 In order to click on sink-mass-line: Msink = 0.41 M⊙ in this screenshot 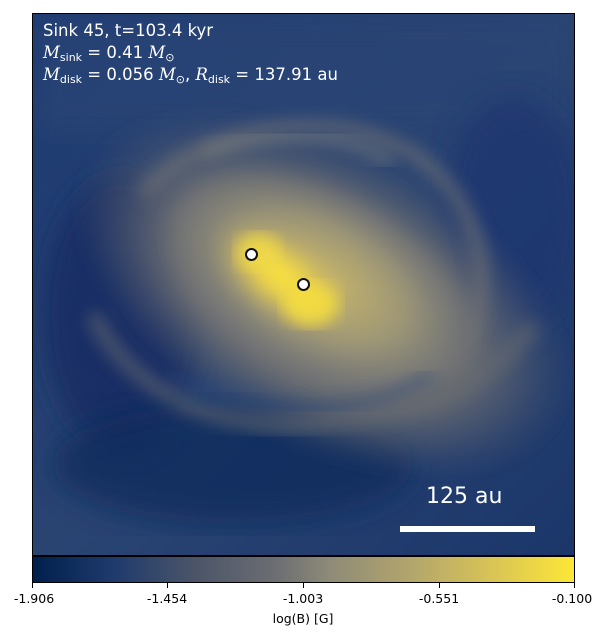, I will do `click(109, 53)`.